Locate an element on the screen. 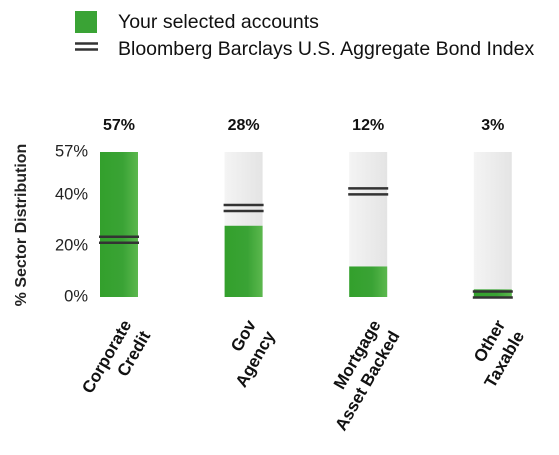 The width and height of the screenshot is (559, 455). y-axis-title: % Sector Distribution is located at coordinates (21, 225).